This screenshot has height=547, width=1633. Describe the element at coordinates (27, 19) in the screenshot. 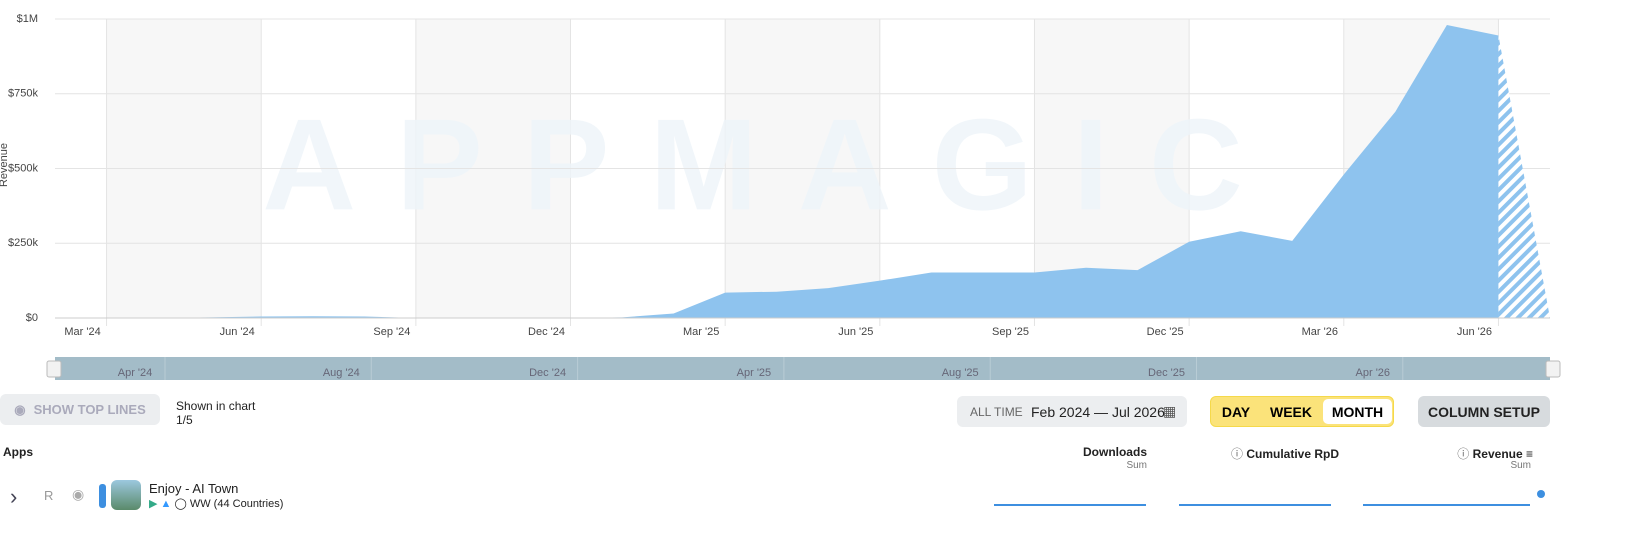

I see `y-tick-label: $1M` at that location.